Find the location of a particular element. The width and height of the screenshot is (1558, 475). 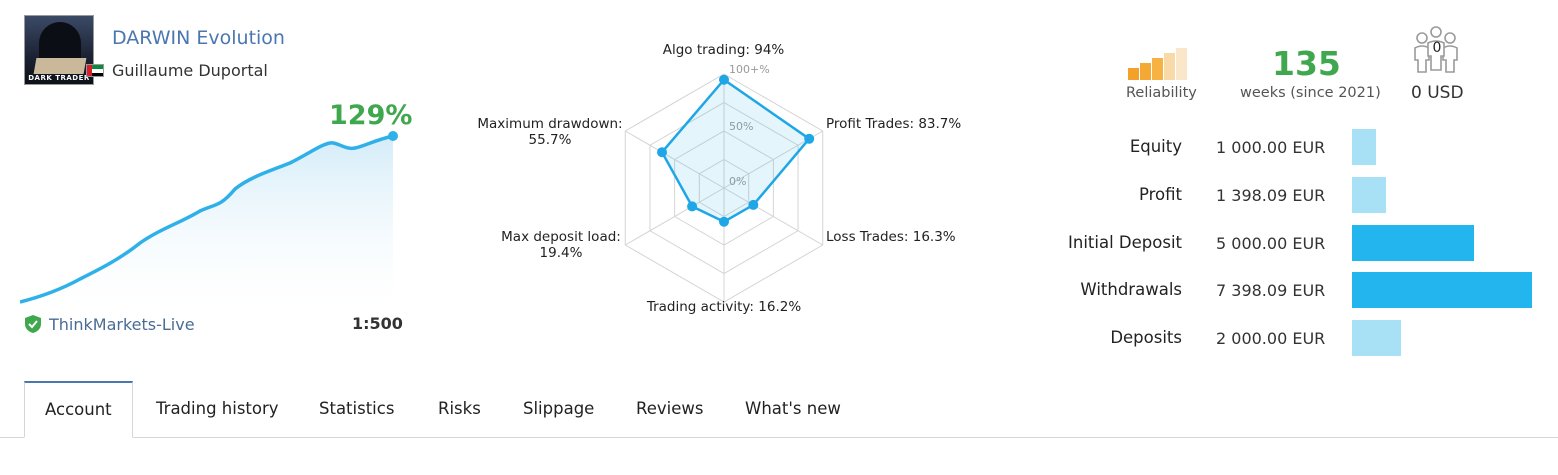

axis-label-deposit-load-line1: Max deposit load: is located at coordinates (561, 237).